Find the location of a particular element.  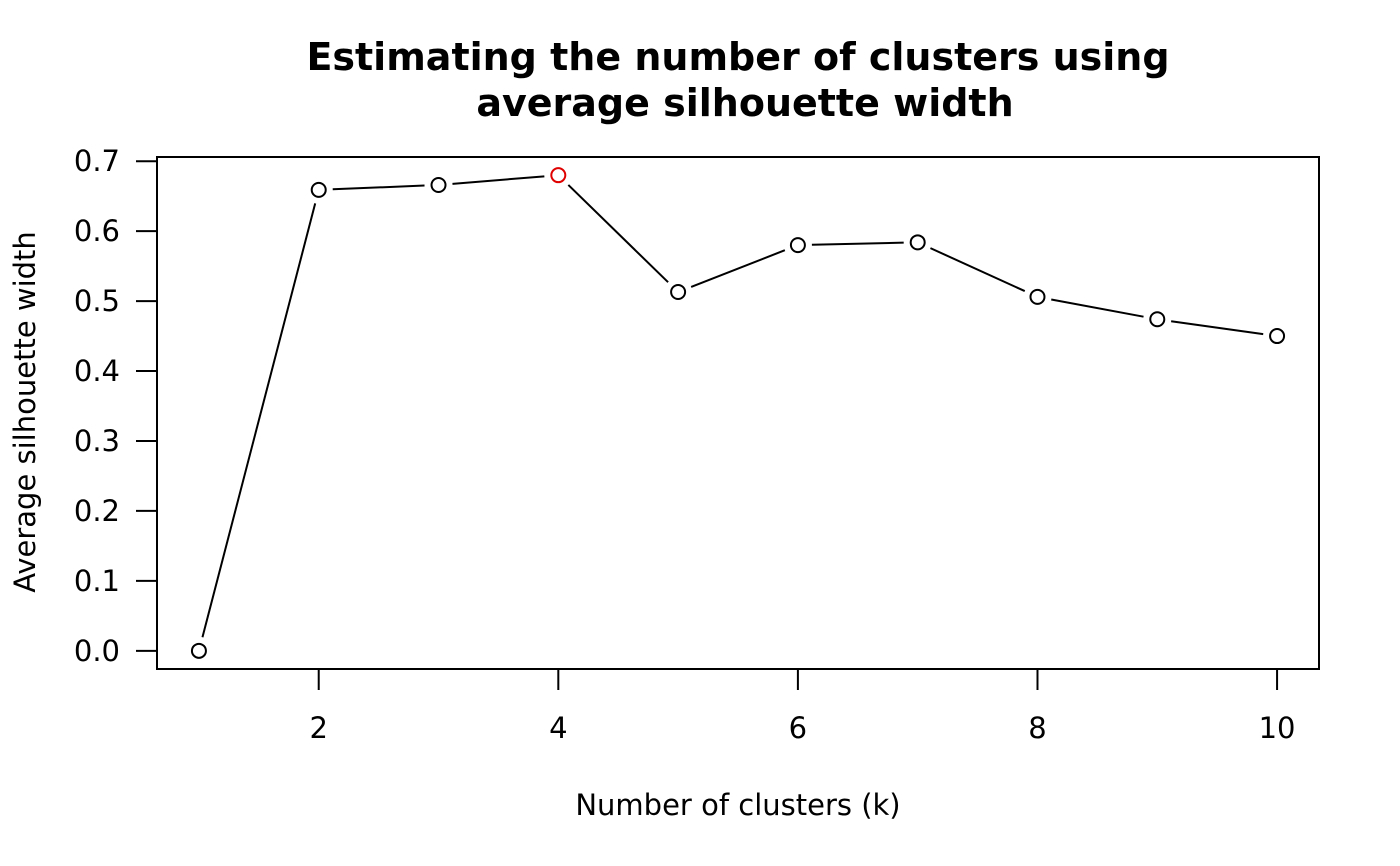

y-tick-label: 0.6 is located at coordinates (97, 231).